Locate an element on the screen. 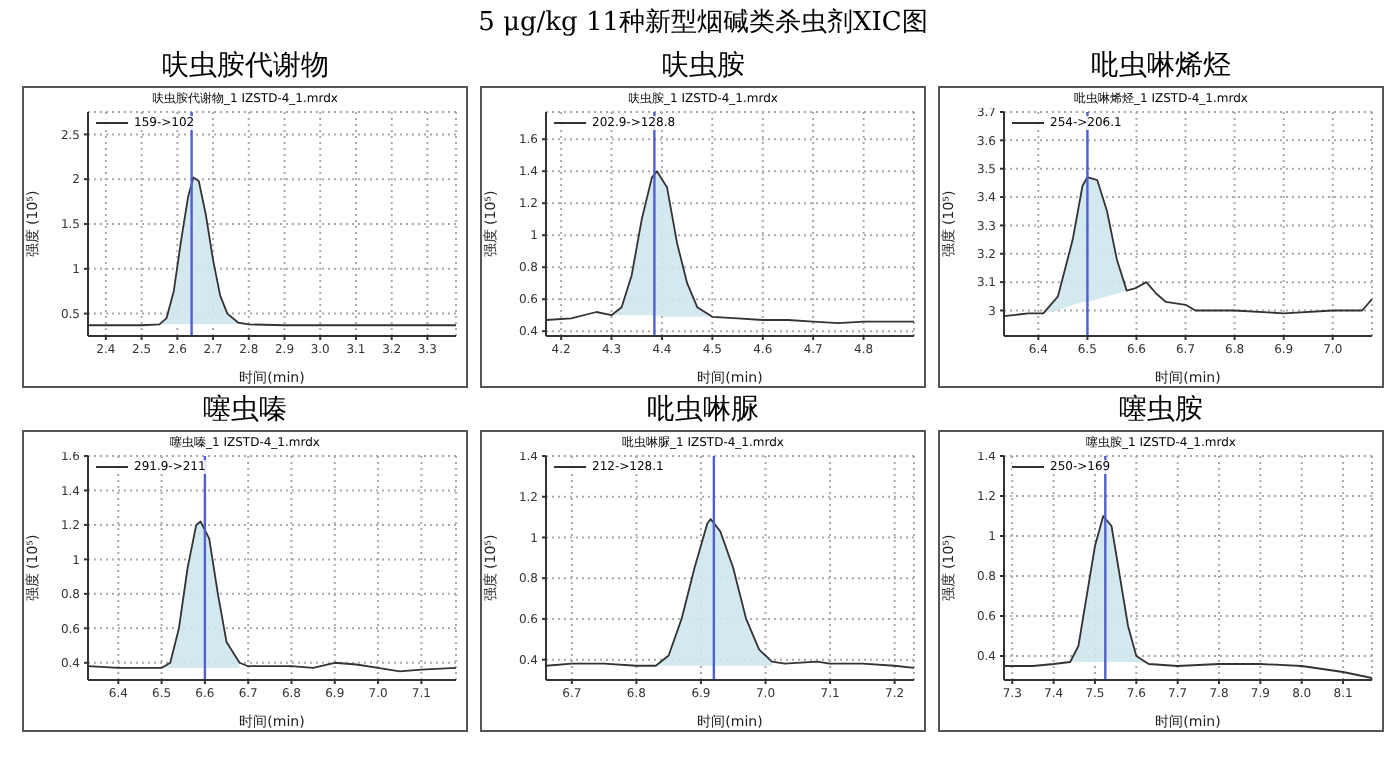 Image resolution: width=1390 pixels, height=770 pixels. text: 5 μg/kg 11种新型烟碱类杀虫剂XIC图 is located at coordinates (703, 23).